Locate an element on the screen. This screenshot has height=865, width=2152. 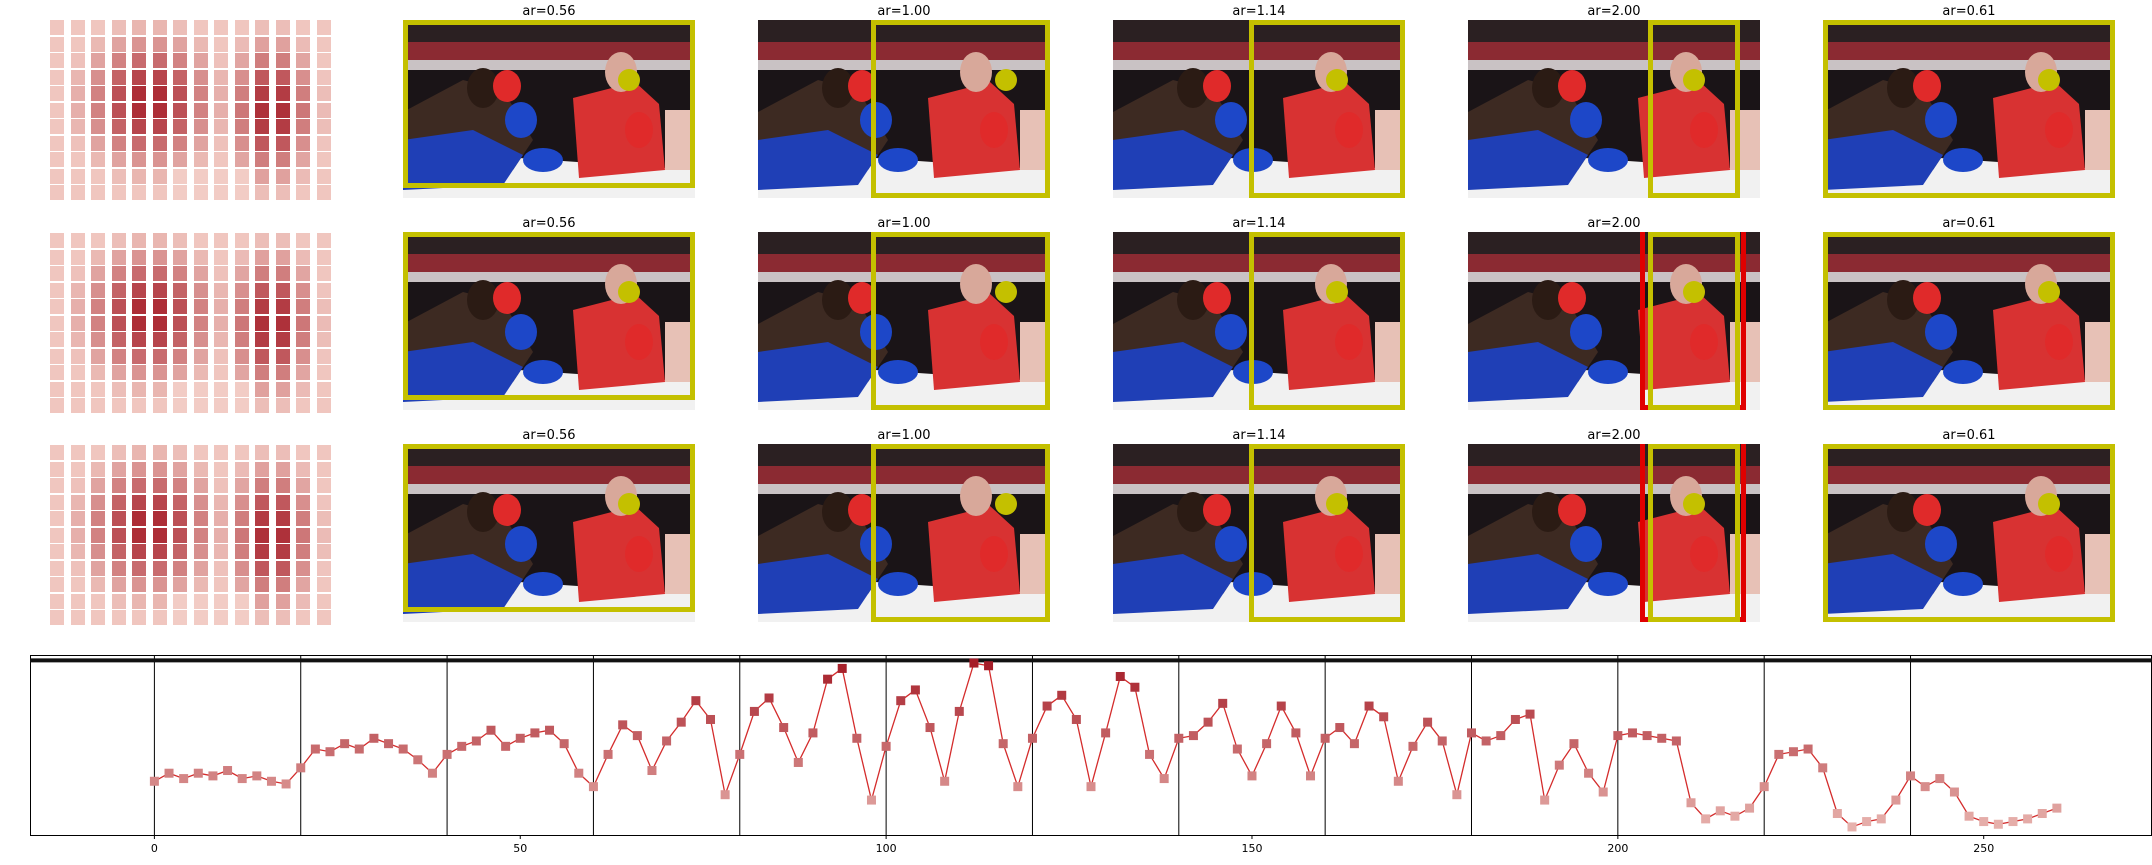
boxing-photo is located at coordinates (549, 109).